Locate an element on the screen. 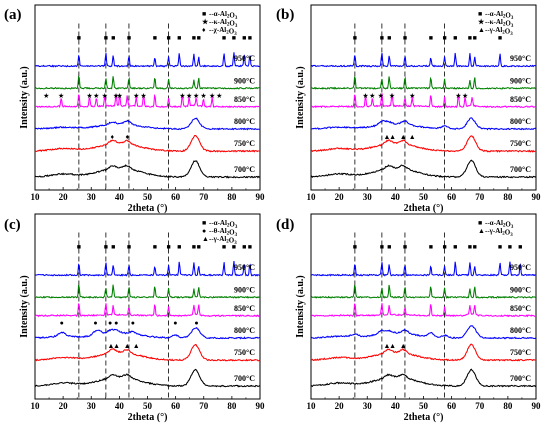  legend-label: --χ-Al2O3 is located at coordinates (223, 31).